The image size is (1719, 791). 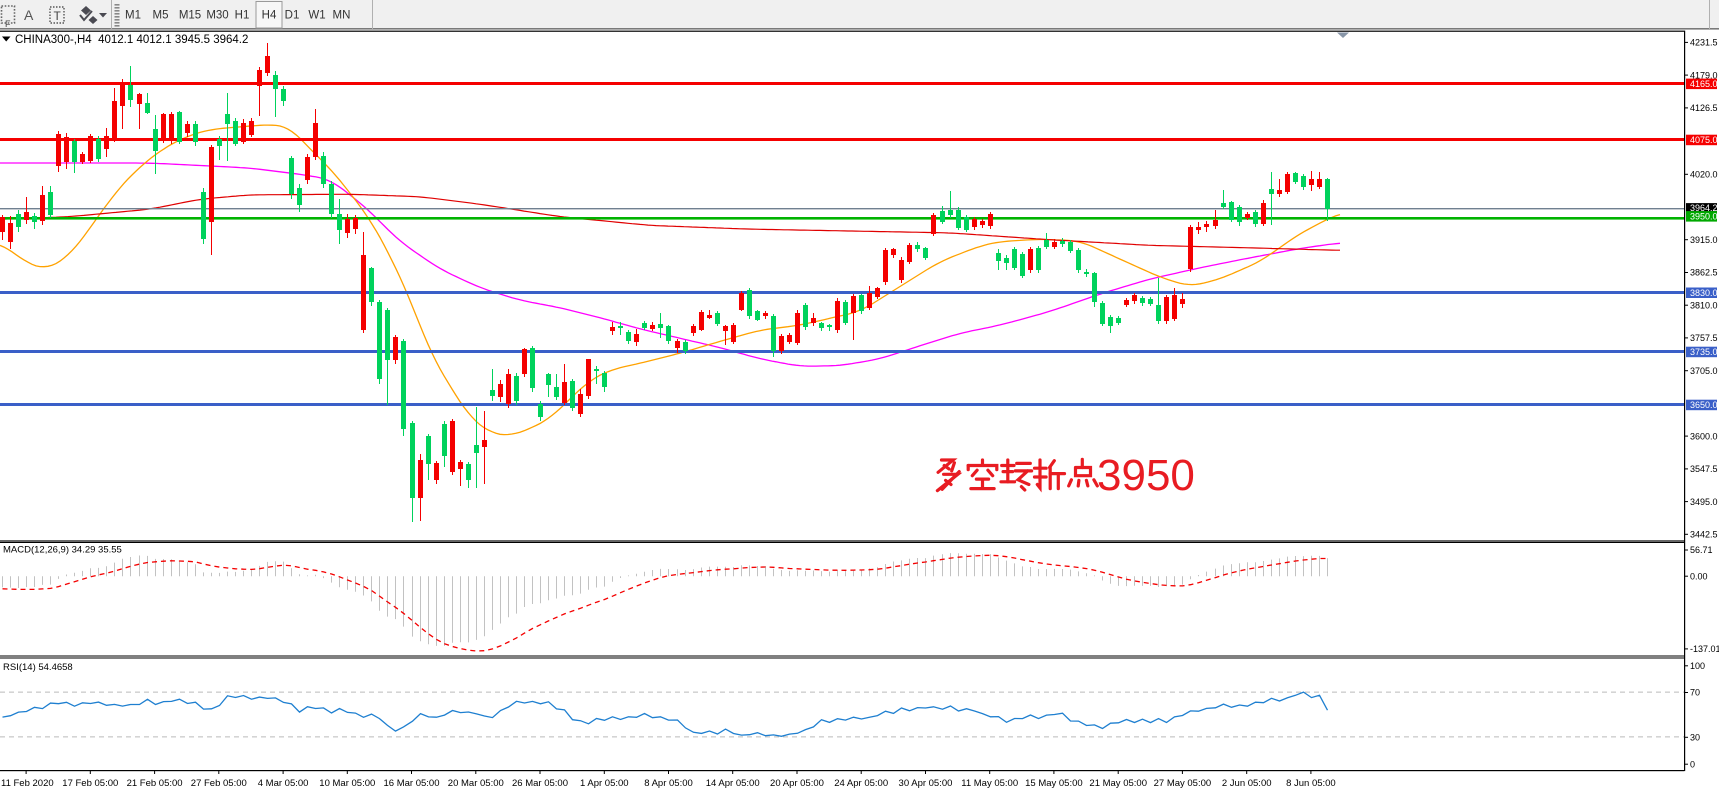 I want to click on svg-text: 3830.0, so click(x=1704, y=293).